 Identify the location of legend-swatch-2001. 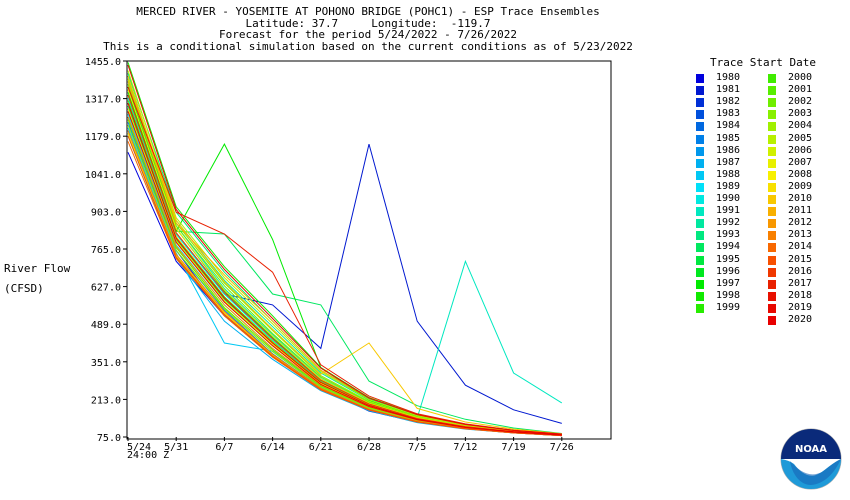
(772, 91).